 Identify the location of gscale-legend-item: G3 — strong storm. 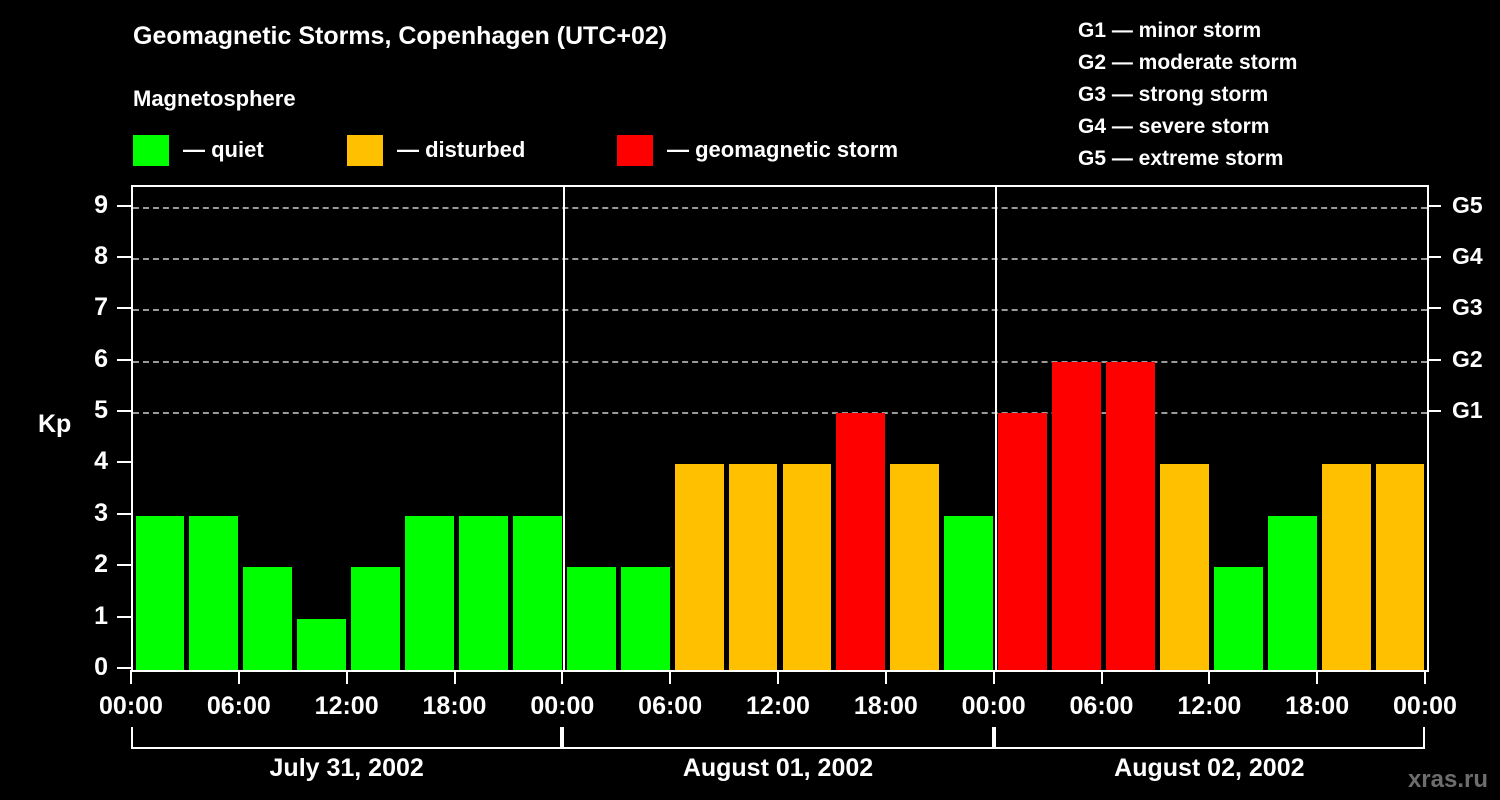
(1173, 94).